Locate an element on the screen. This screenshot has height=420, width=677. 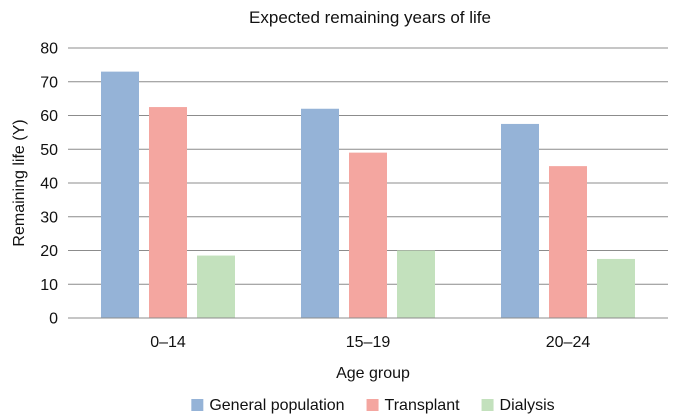
y-tick-label: 50 is located at coordinates (49, 150).